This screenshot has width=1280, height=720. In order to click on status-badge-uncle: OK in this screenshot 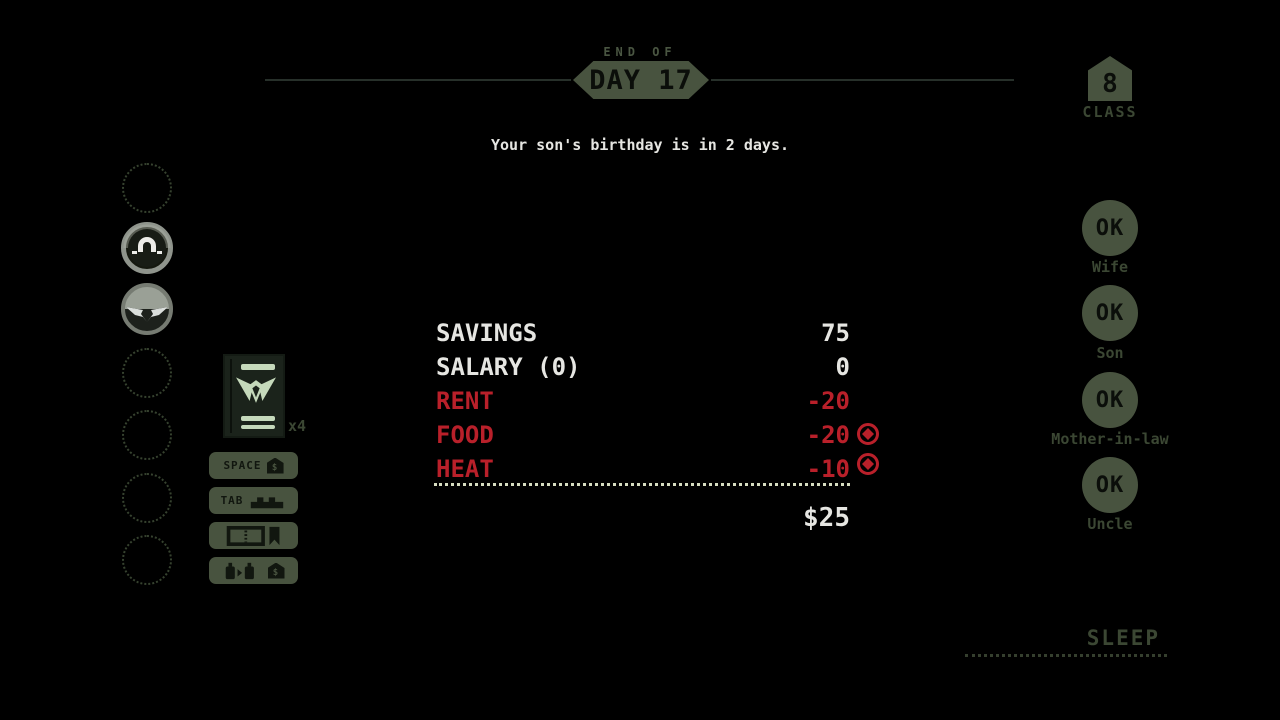, I will do `click(1110, 485)`.